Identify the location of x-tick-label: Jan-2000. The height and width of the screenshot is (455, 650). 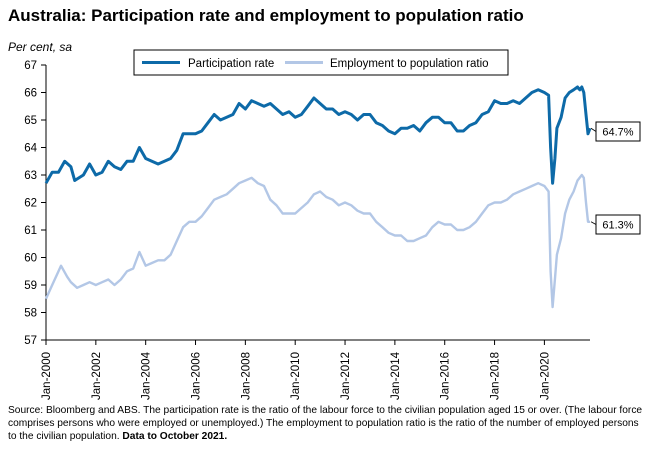
(47, 376).